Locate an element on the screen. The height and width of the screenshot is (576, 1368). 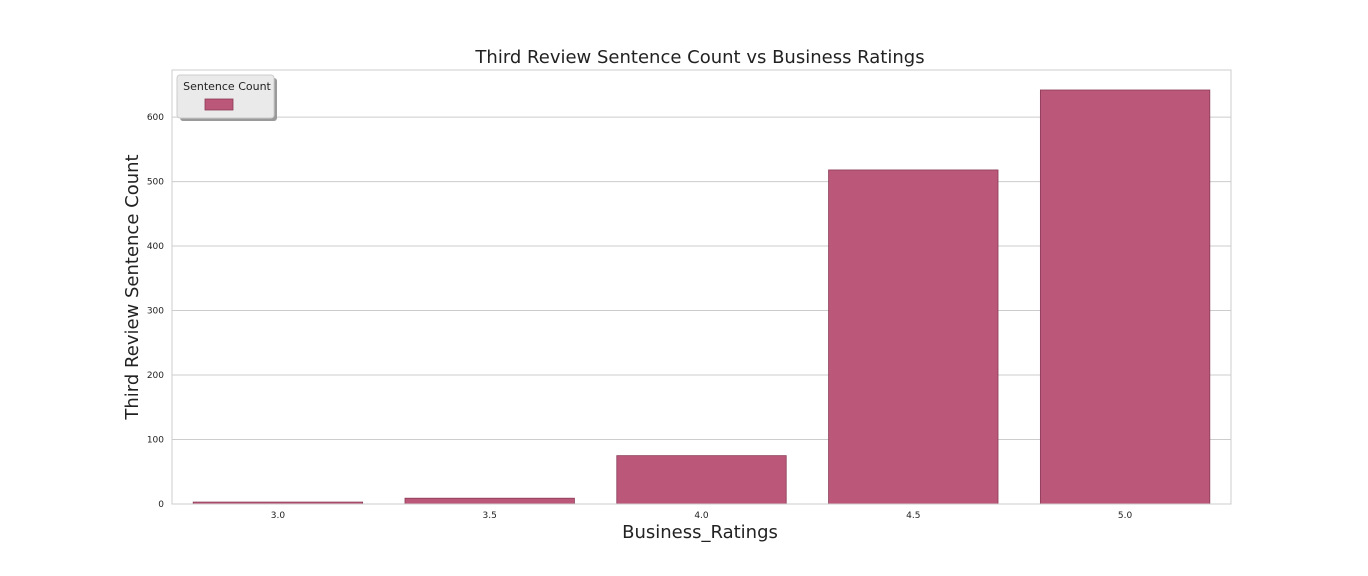
bar-3.5 is located at coordinates (489, 501).